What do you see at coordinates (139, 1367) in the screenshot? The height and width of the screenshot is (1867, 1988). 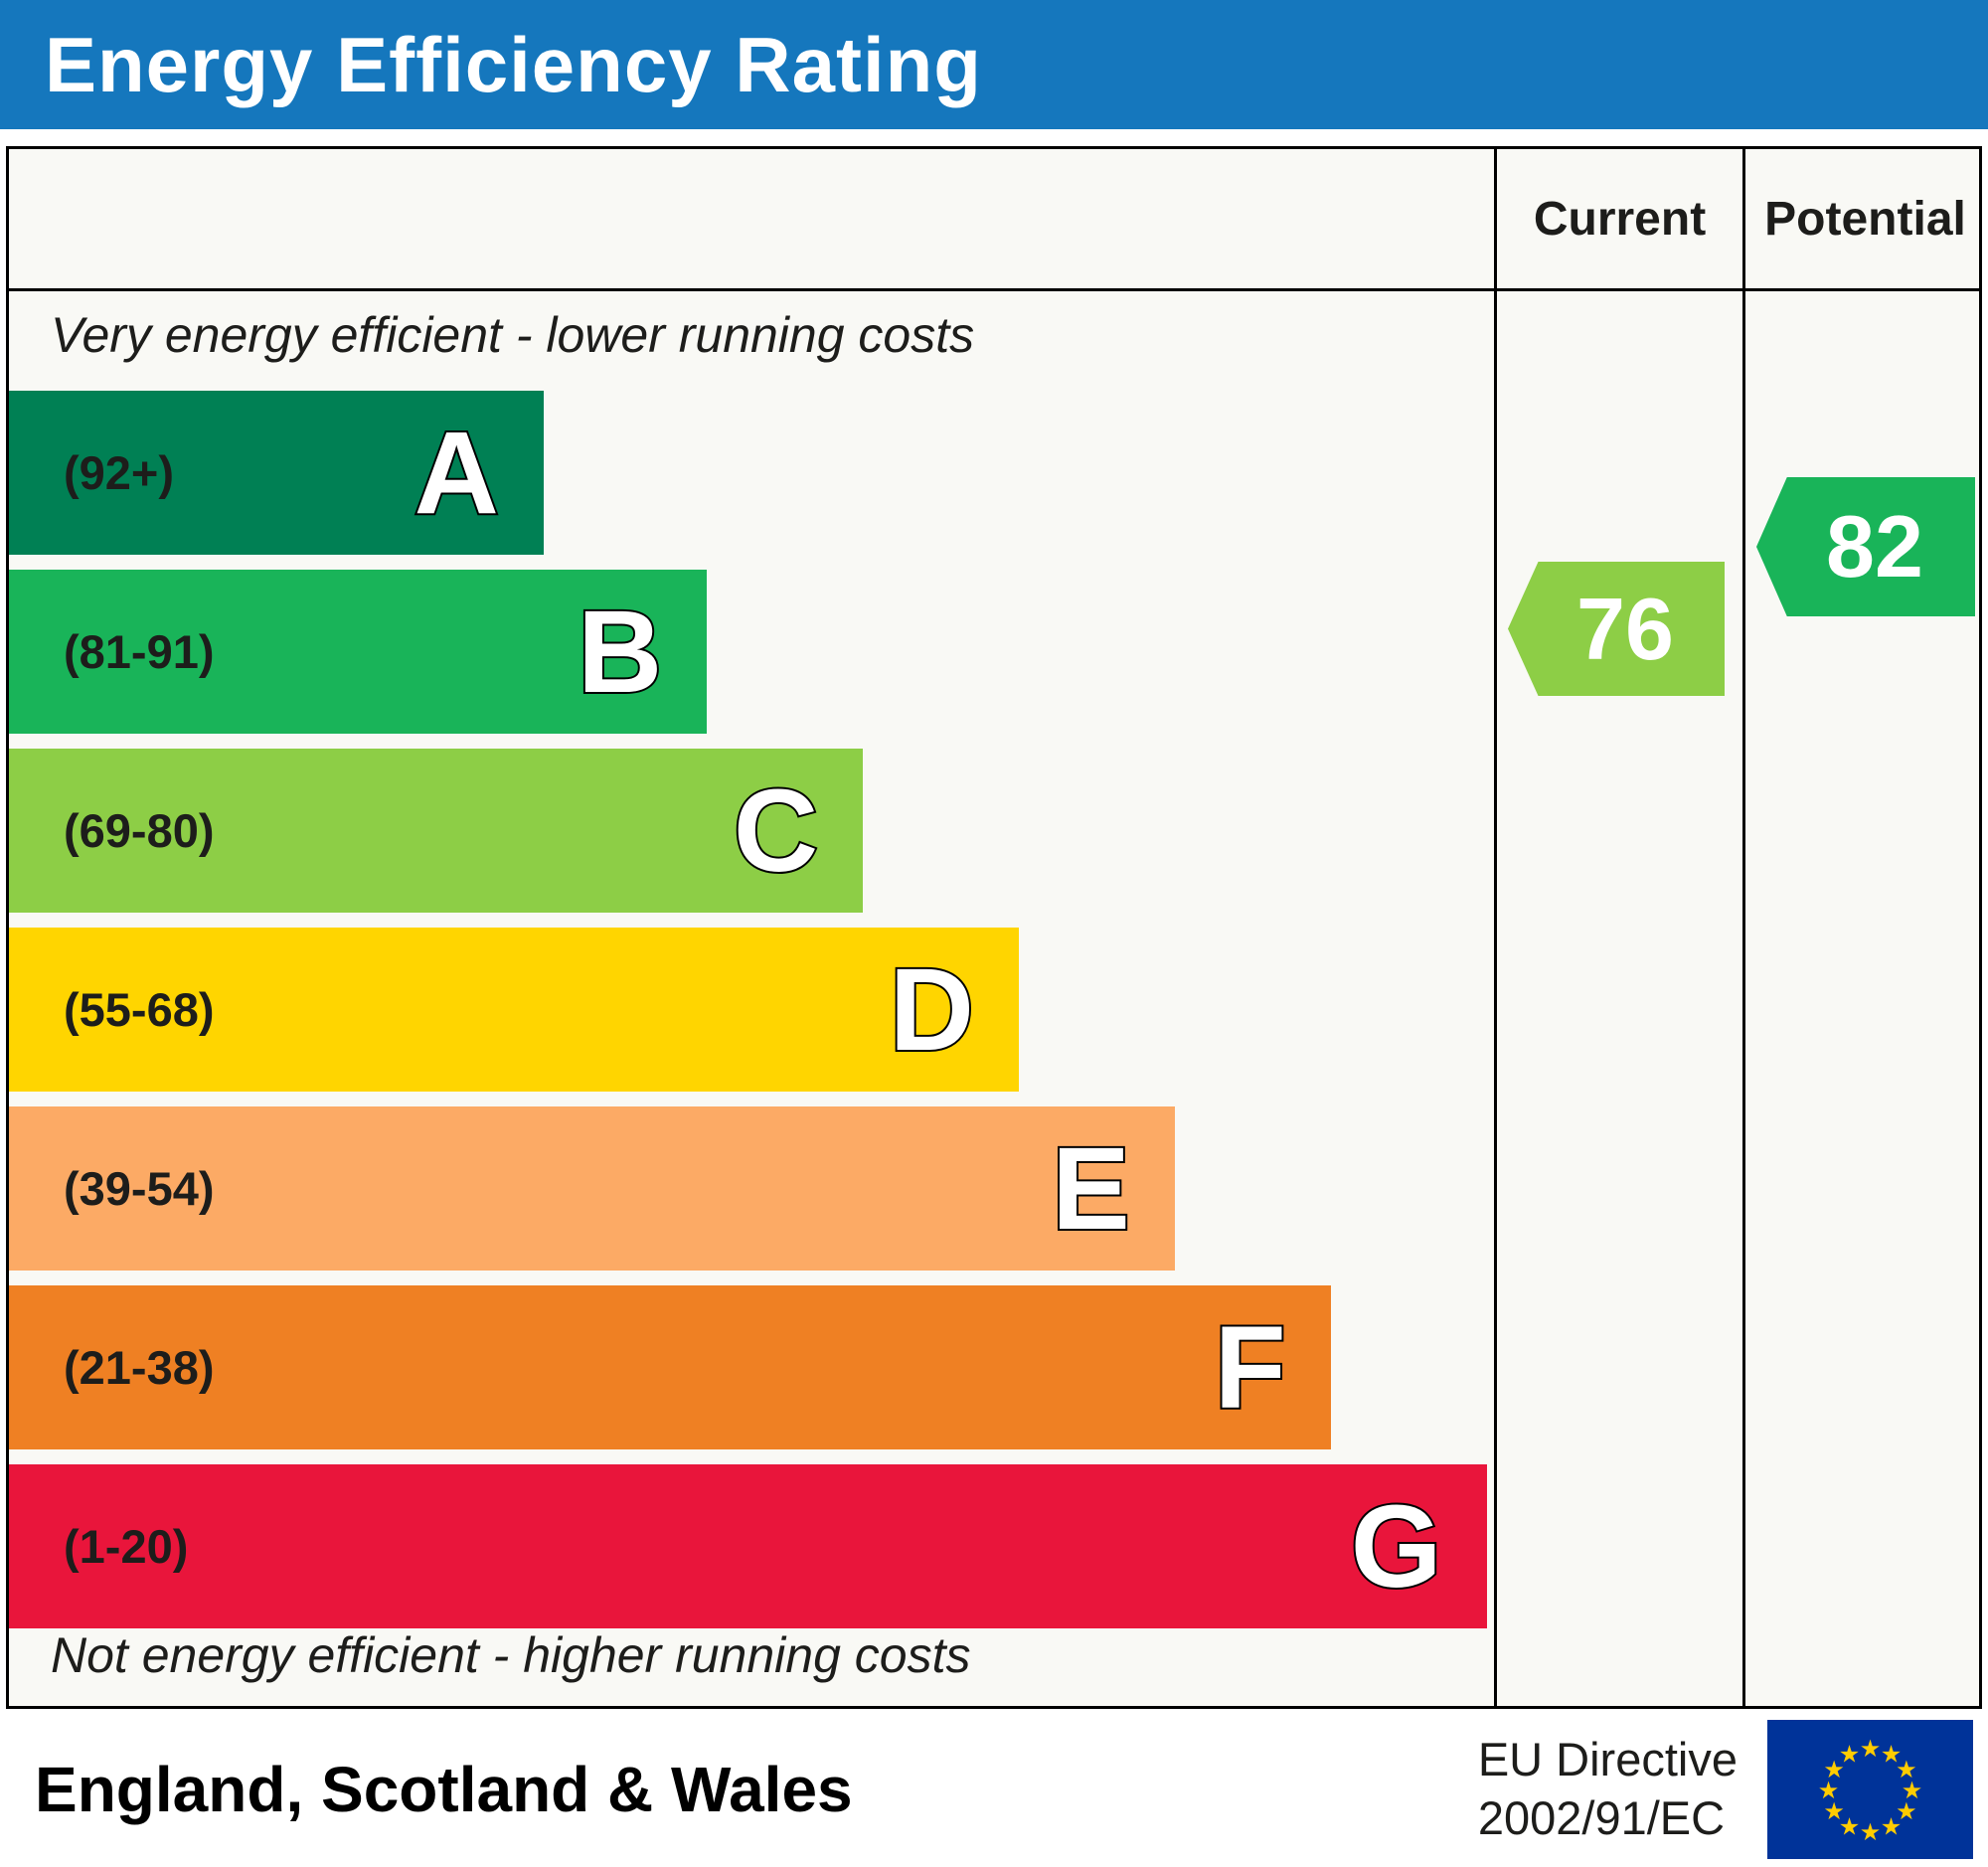 I see `band-range-f: (21-38)` at bounding box center [139, 1367].